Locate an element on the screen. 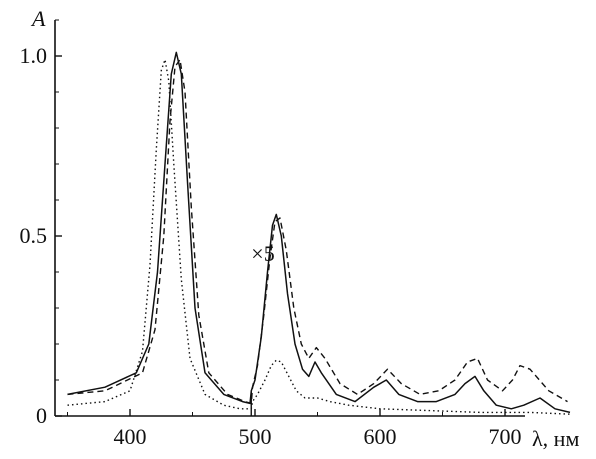  y-tick-label: 0 is located at coordinates (41, 415).